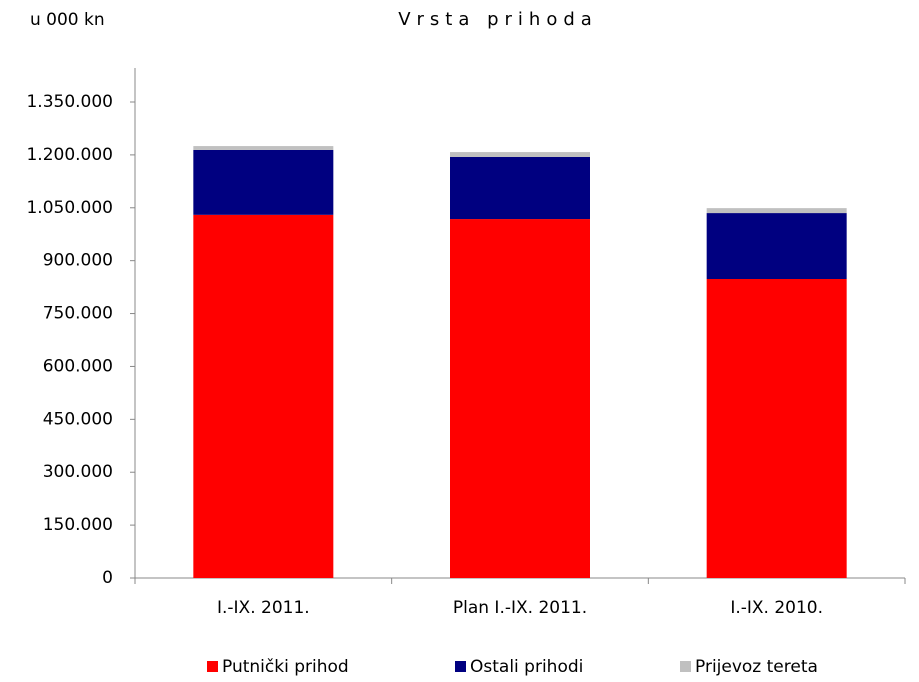 Image resolution: width=919 pixels, height=682 pixels. I want to click on y-tick-label: 1.350.000, so click(69, 102).